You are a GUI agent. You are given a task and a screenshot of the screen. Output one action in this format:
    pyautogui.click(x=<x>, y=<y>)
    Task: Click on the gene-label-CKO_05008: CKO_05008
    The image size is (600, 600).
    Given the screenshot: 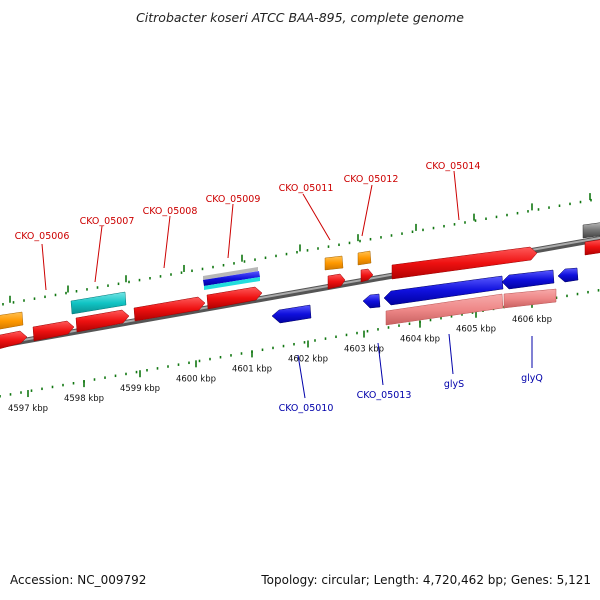 What is the action you would take?
    pyautogui.click(x=170, y=211)
    